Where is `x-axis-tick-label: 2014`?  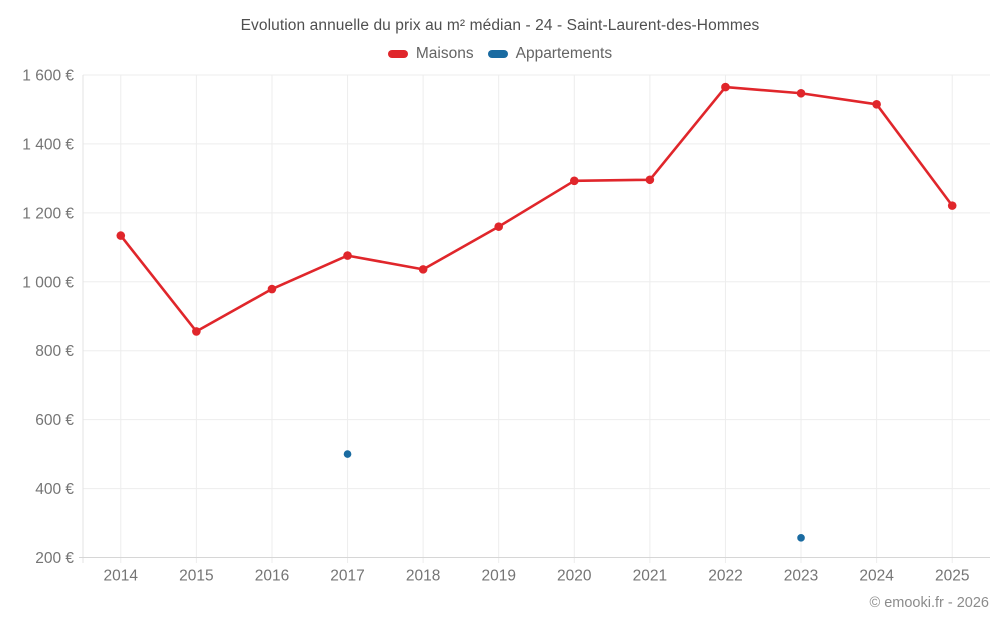 x-axis-tick-label: 2014 is located at coordinates (121, 576).